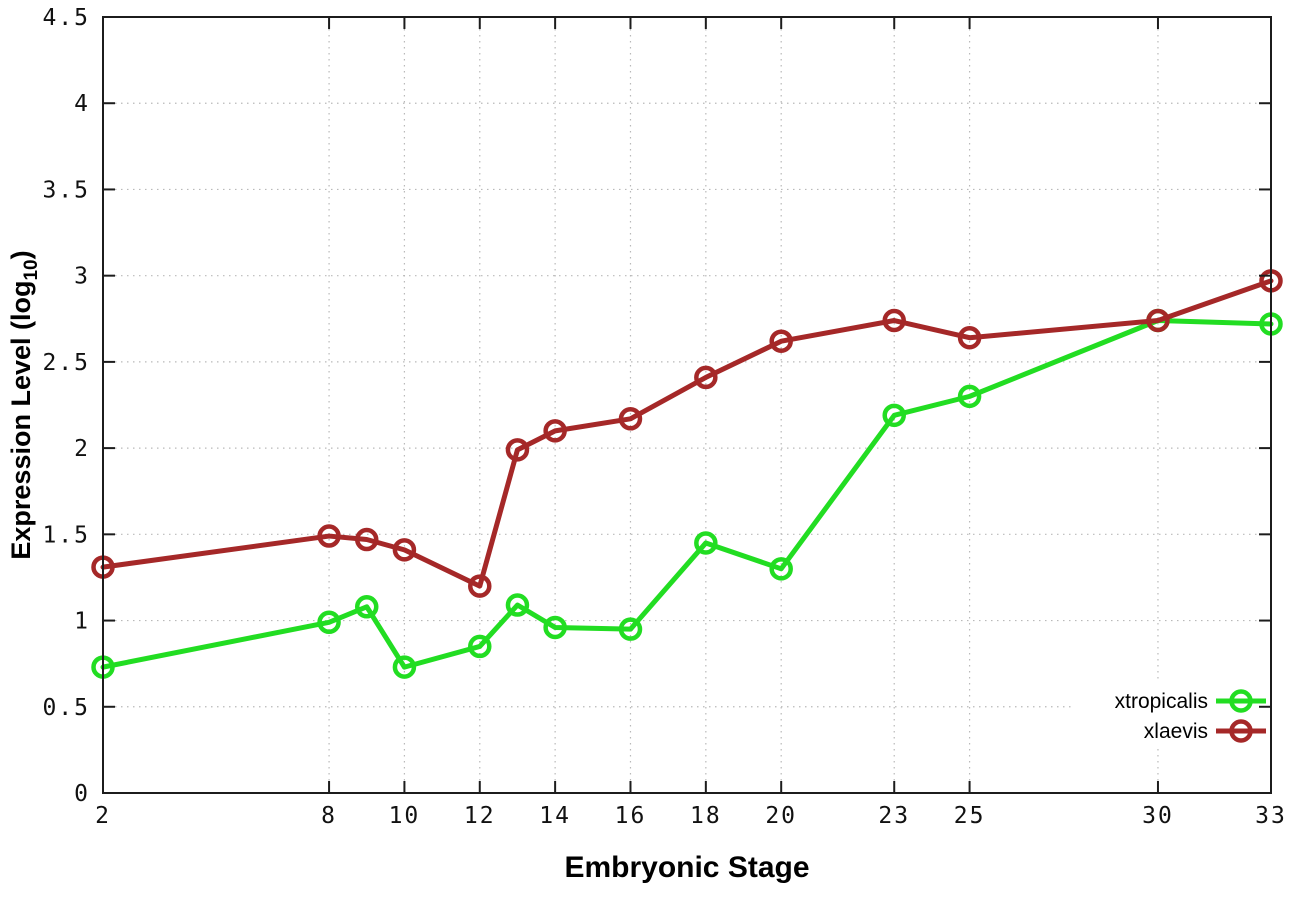  Describe the element at coordinates (1241, 731) in the screenshot. I see `legend-marker-xlaevis` at that location.